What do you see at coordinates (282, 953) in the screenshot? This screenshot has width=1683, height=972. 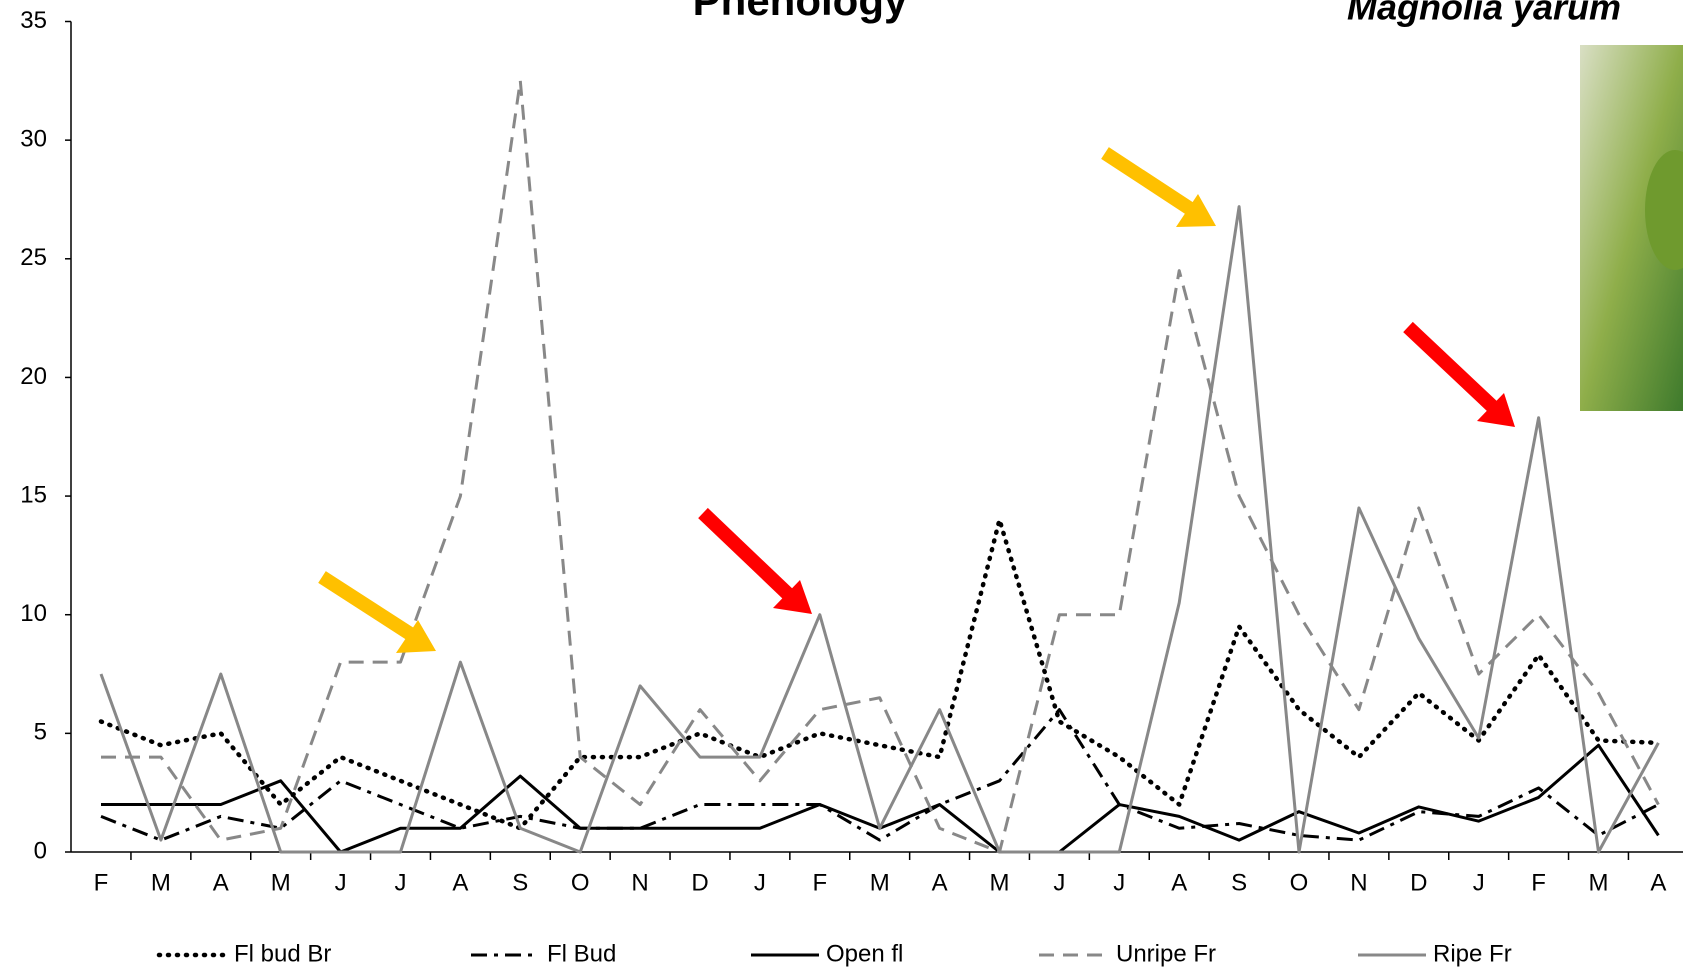 I see `legend-label: Fl bud Br` at bounding box center [282, 953].